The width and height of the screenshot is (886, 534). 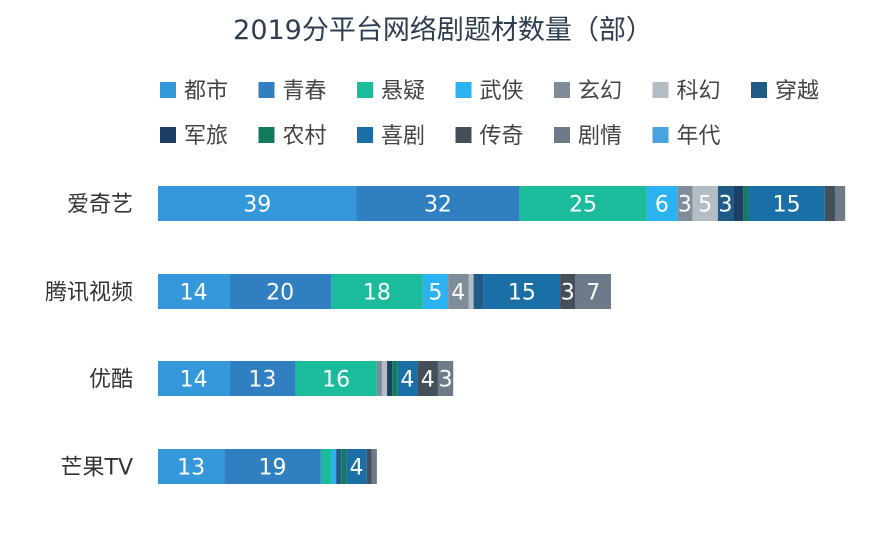 I want to click on legend-label: 喜剧, so click(x=403, y=136).